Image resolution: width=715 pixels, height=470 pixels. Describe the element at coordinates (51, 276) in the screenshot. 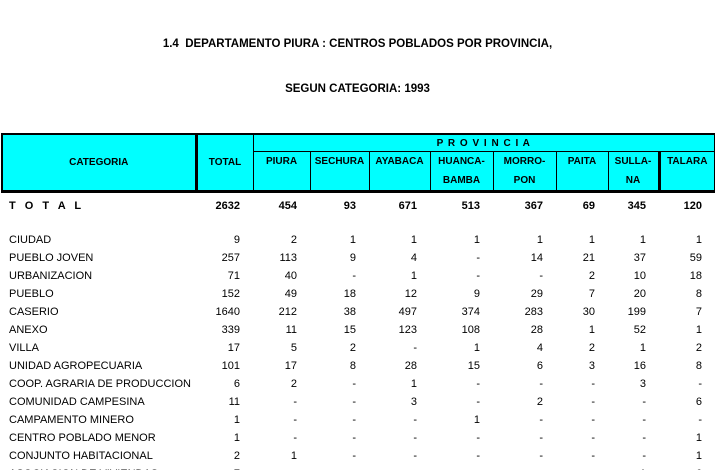

I see `category-cell: URBANIZACION` at that location.